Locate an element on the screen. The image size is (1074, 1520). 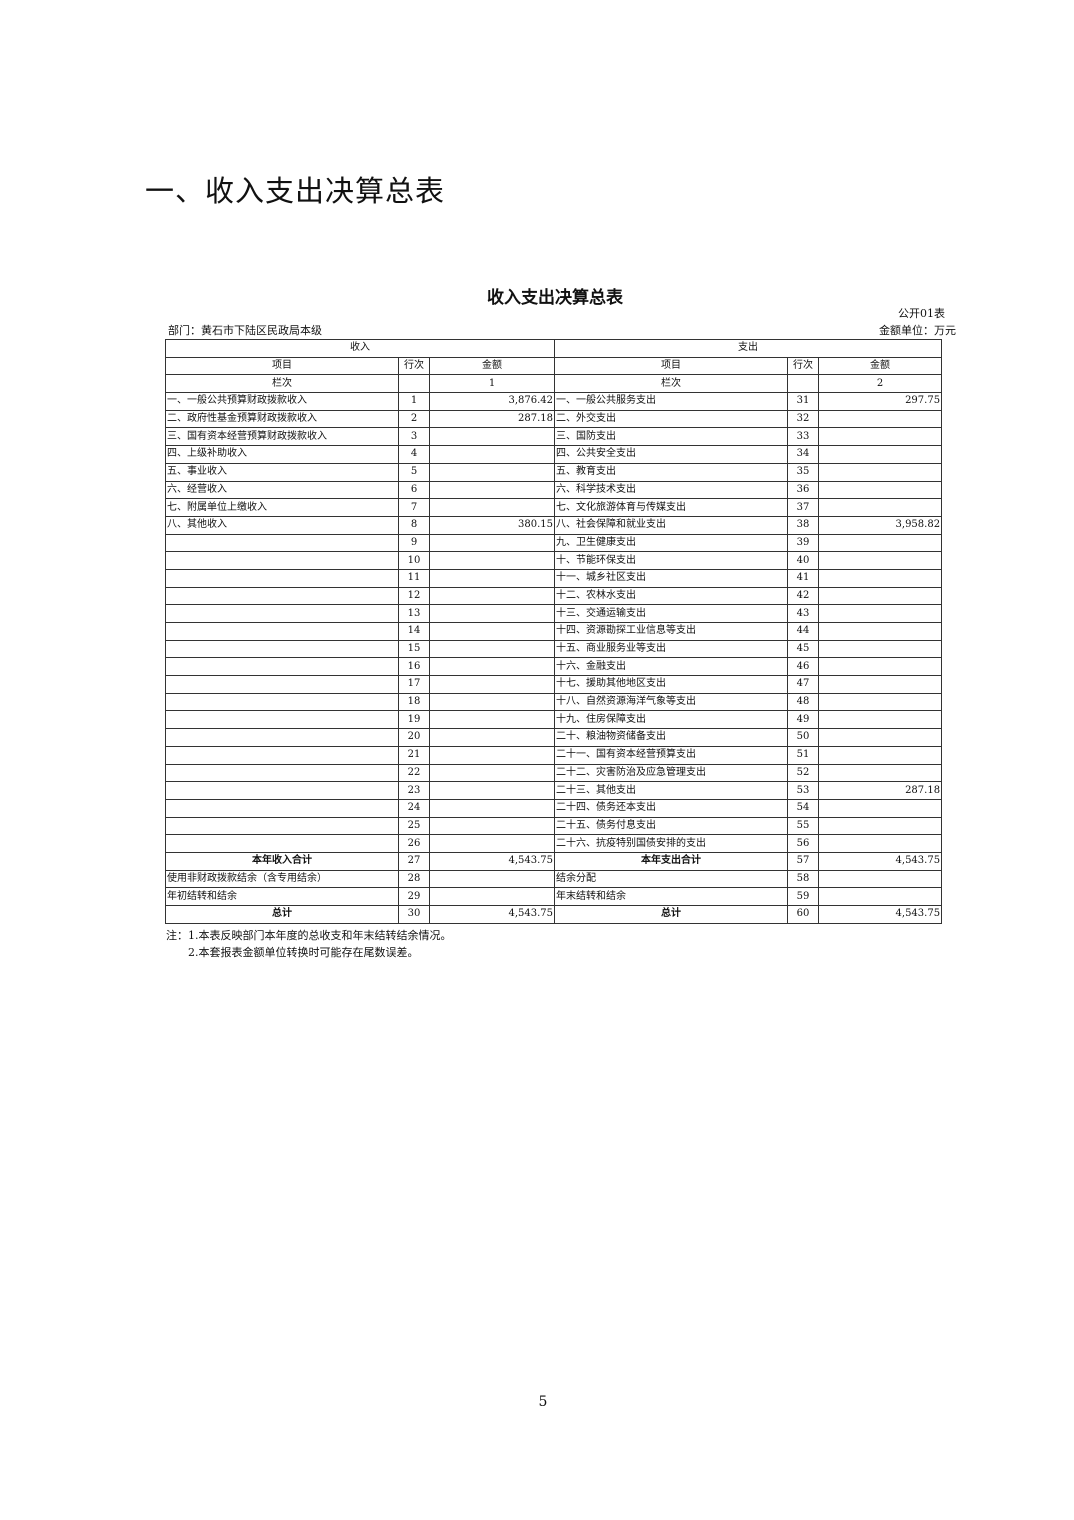
expense-line-cell: 43 is located at coordinates (803, 613).